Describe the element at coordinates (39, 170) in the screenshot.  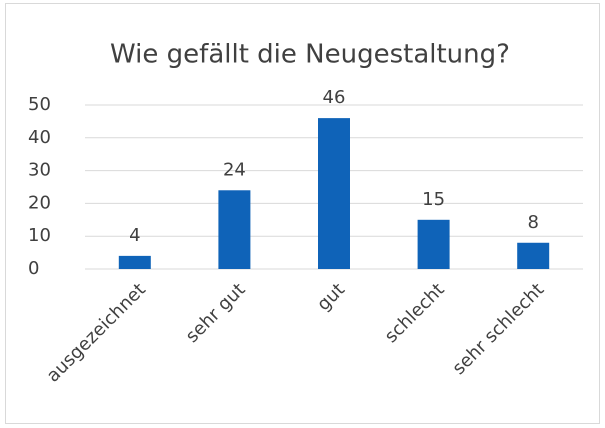
I see `y-tick-label: 30` at that location.